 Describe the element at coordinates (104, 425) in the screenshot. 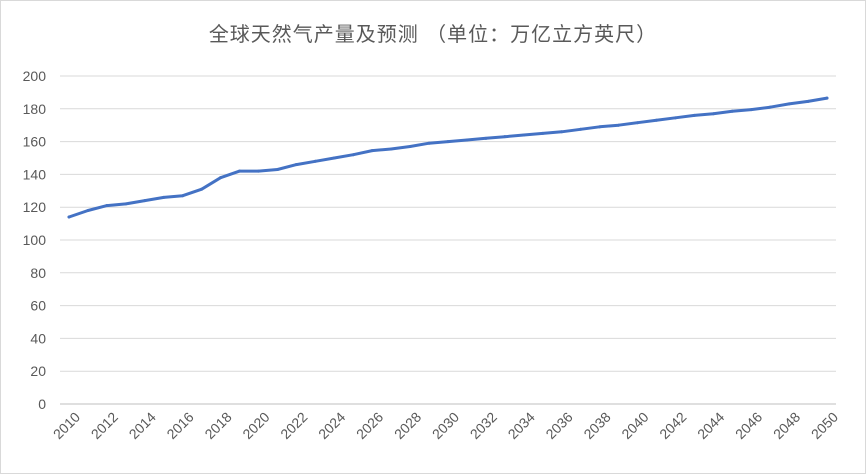

I see `x-tick-label: 2012` at that location.